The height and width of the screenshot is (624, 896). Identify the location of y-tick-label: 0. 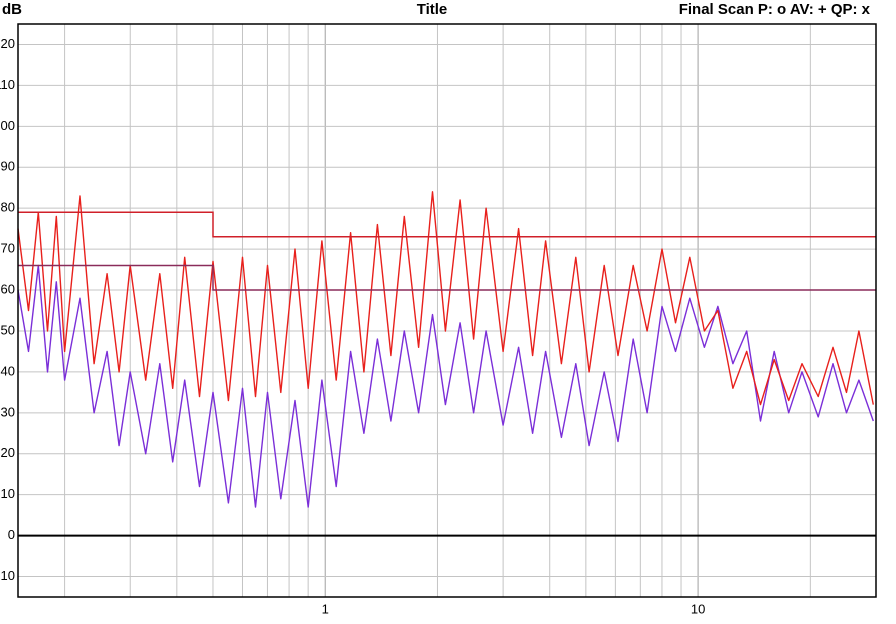
(11, 534).